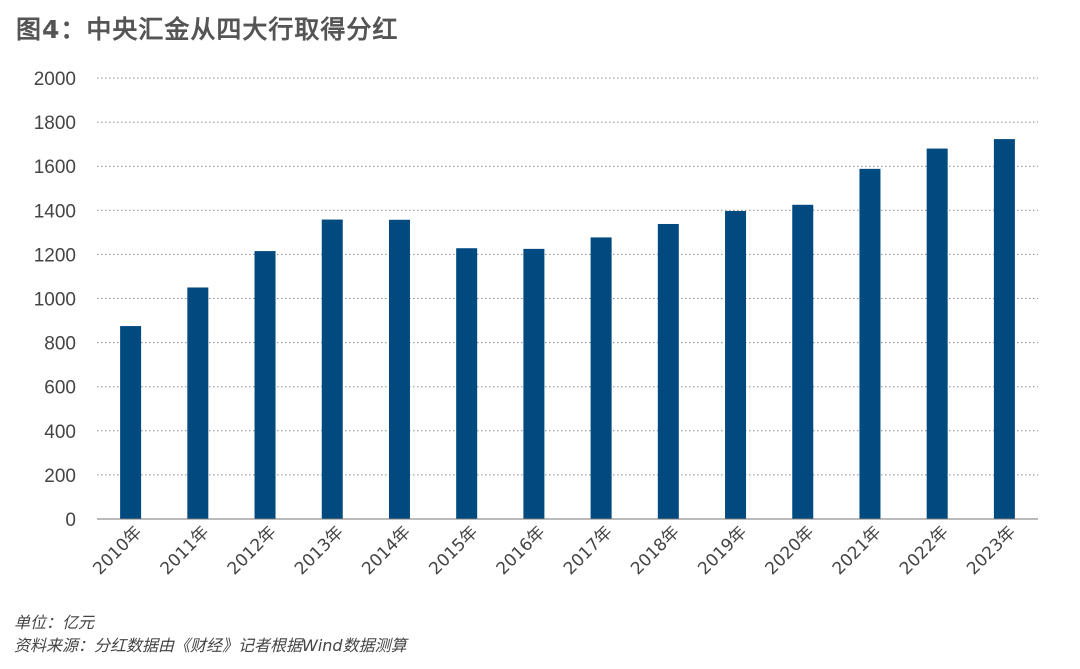 This screenshot has height=669, width=1080. Describe the element at coordinates (60, 476) in the screenshot. I see `y-tick-label: 200` at that location.